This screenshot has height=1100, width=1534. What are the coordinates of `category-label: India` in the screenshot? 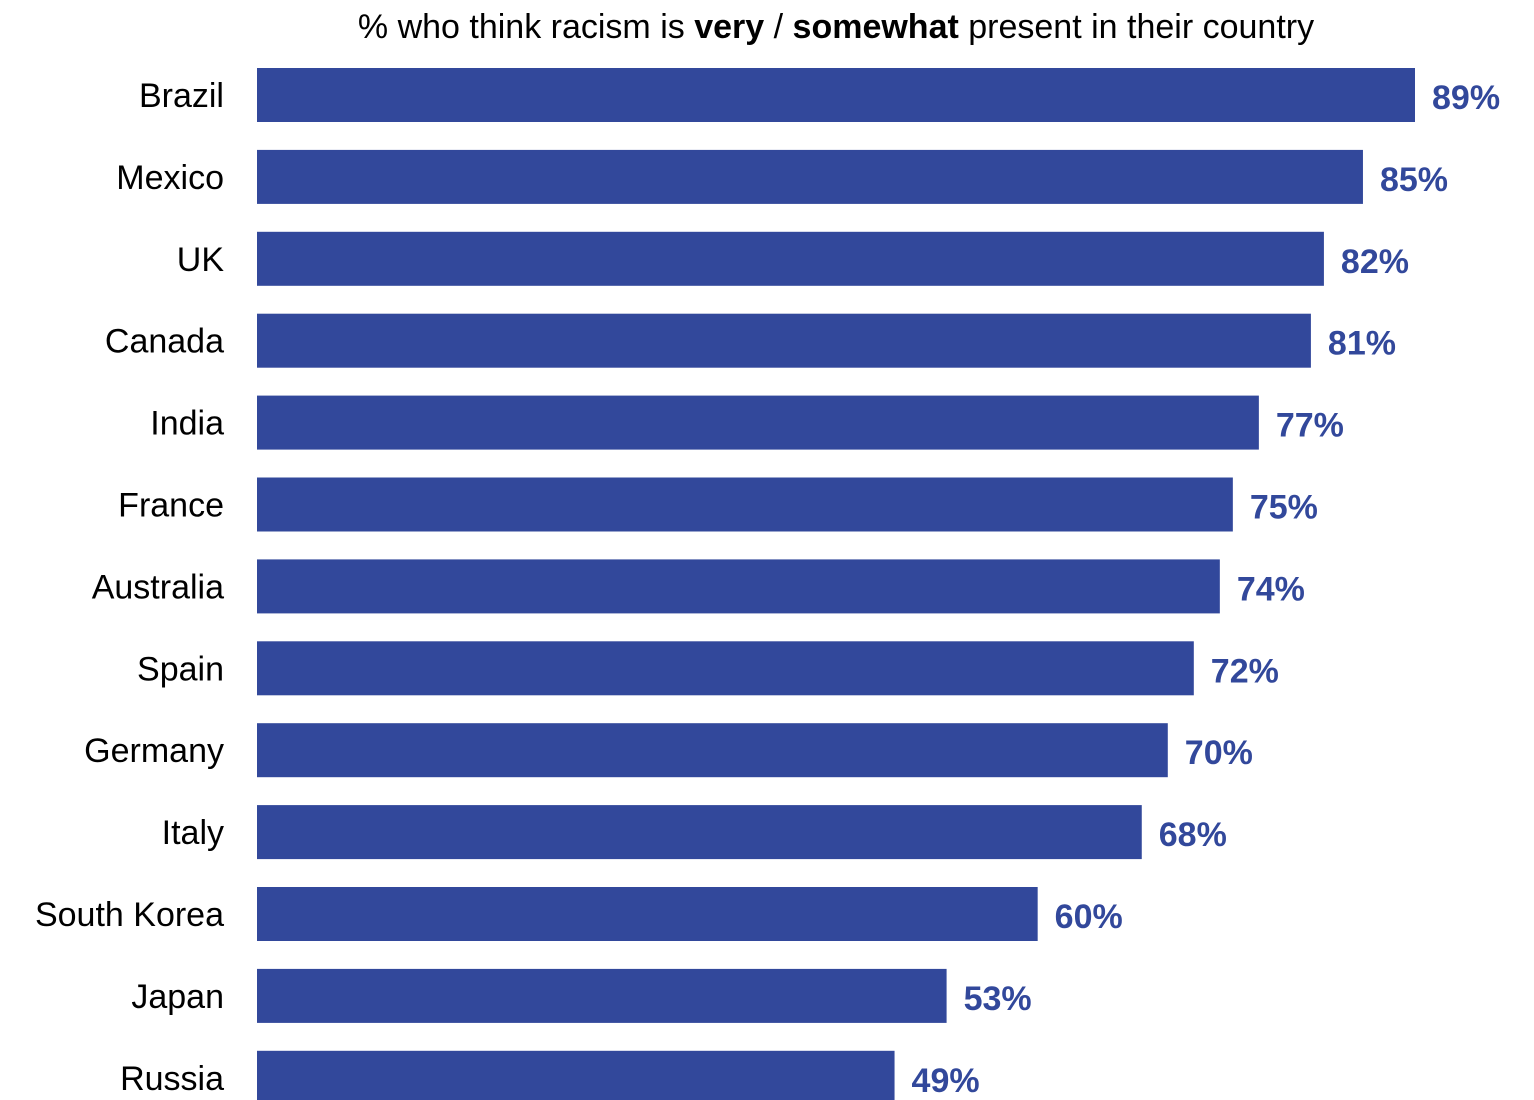 It's located at (187, 424).